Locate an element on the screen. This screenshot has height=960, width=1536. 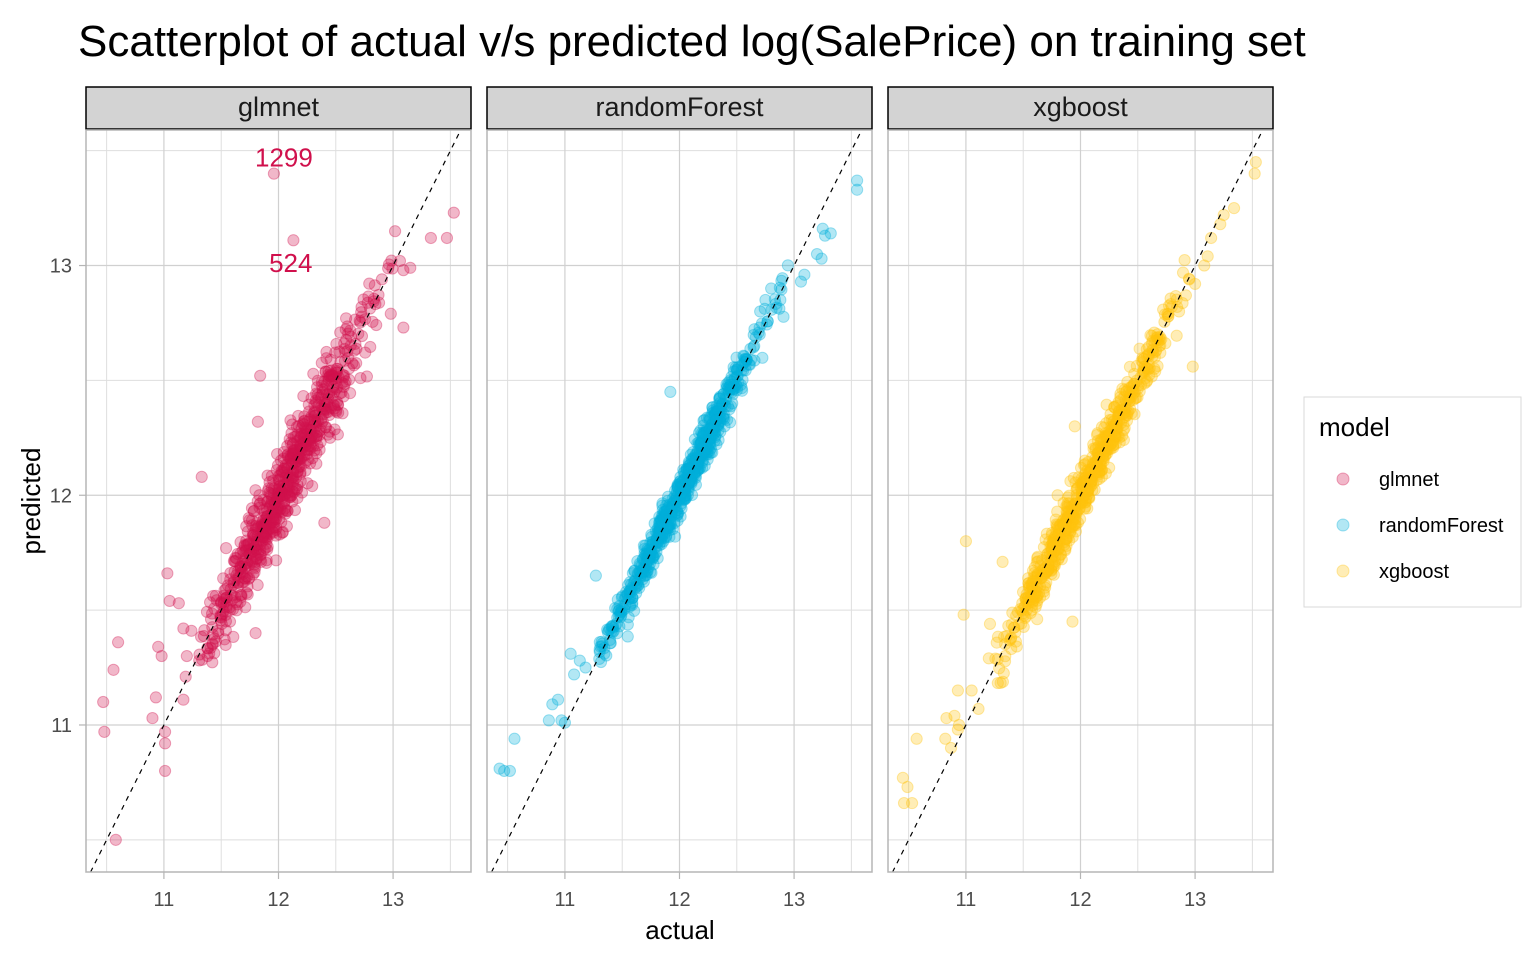
y-tick-label: 11 is located at coordinates (61, 726).